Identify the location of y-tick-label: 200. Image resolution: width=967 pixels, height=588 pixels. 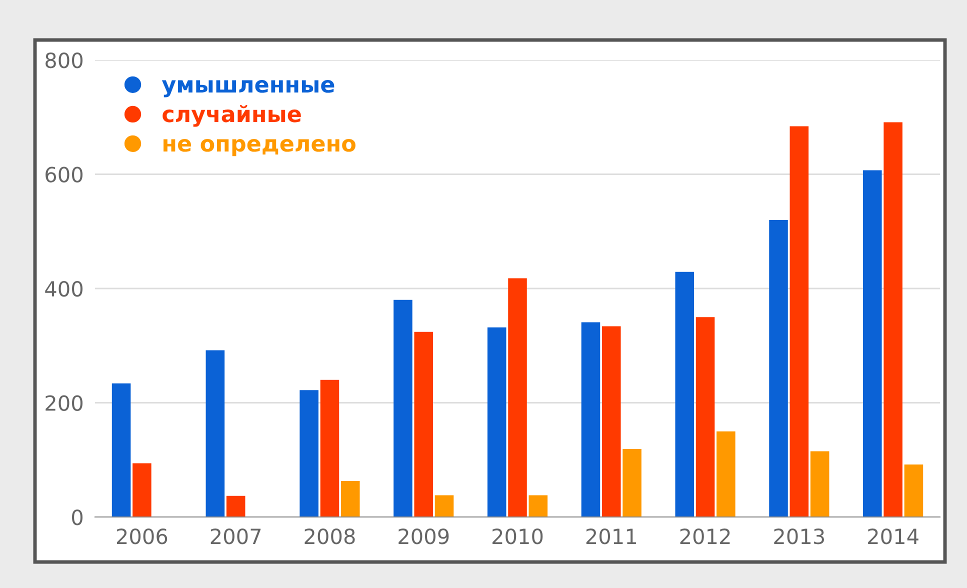
(64, 403).